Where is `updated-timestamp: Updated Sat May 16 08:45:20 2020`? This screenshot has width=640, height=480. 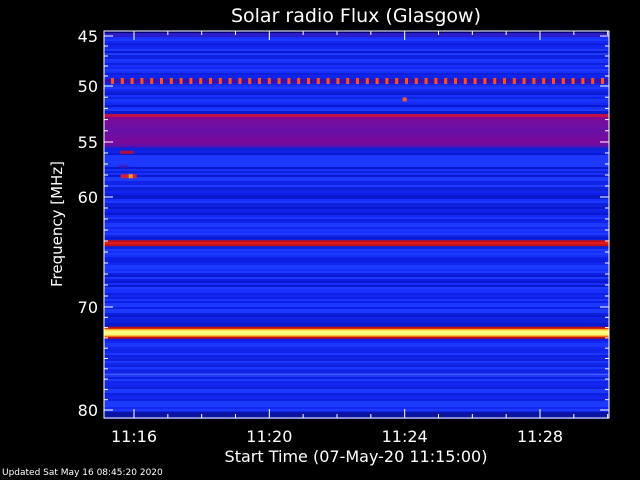
updated-timestamp: Updated Sat May 16 08:45:20 2020 is located at coordinates (82, 473).